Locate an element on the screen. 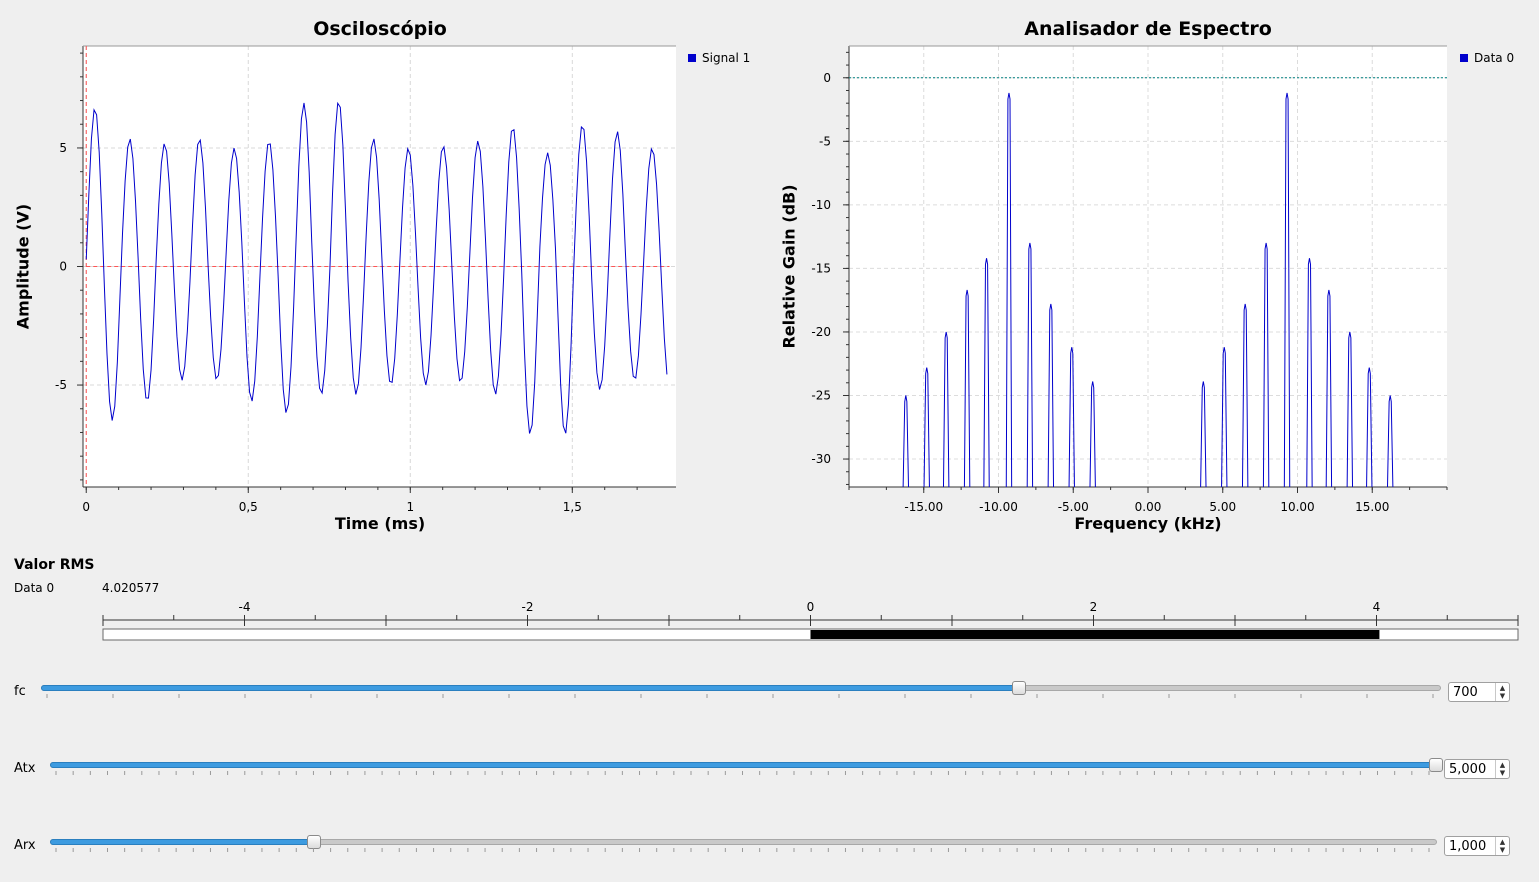 This screenshot has height=882, width=1539. arx-slider-ticks is located at coordinates (742, 850).